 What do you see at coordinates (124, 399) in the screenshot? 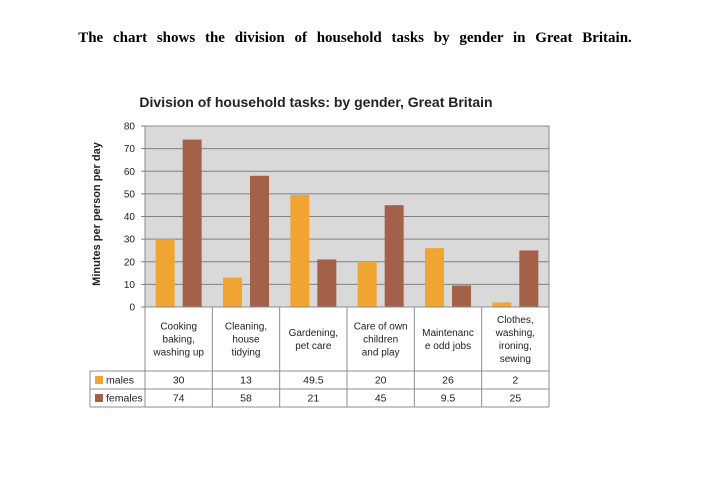
I see `legend-label-females: females` at bounding box center [124, 399].